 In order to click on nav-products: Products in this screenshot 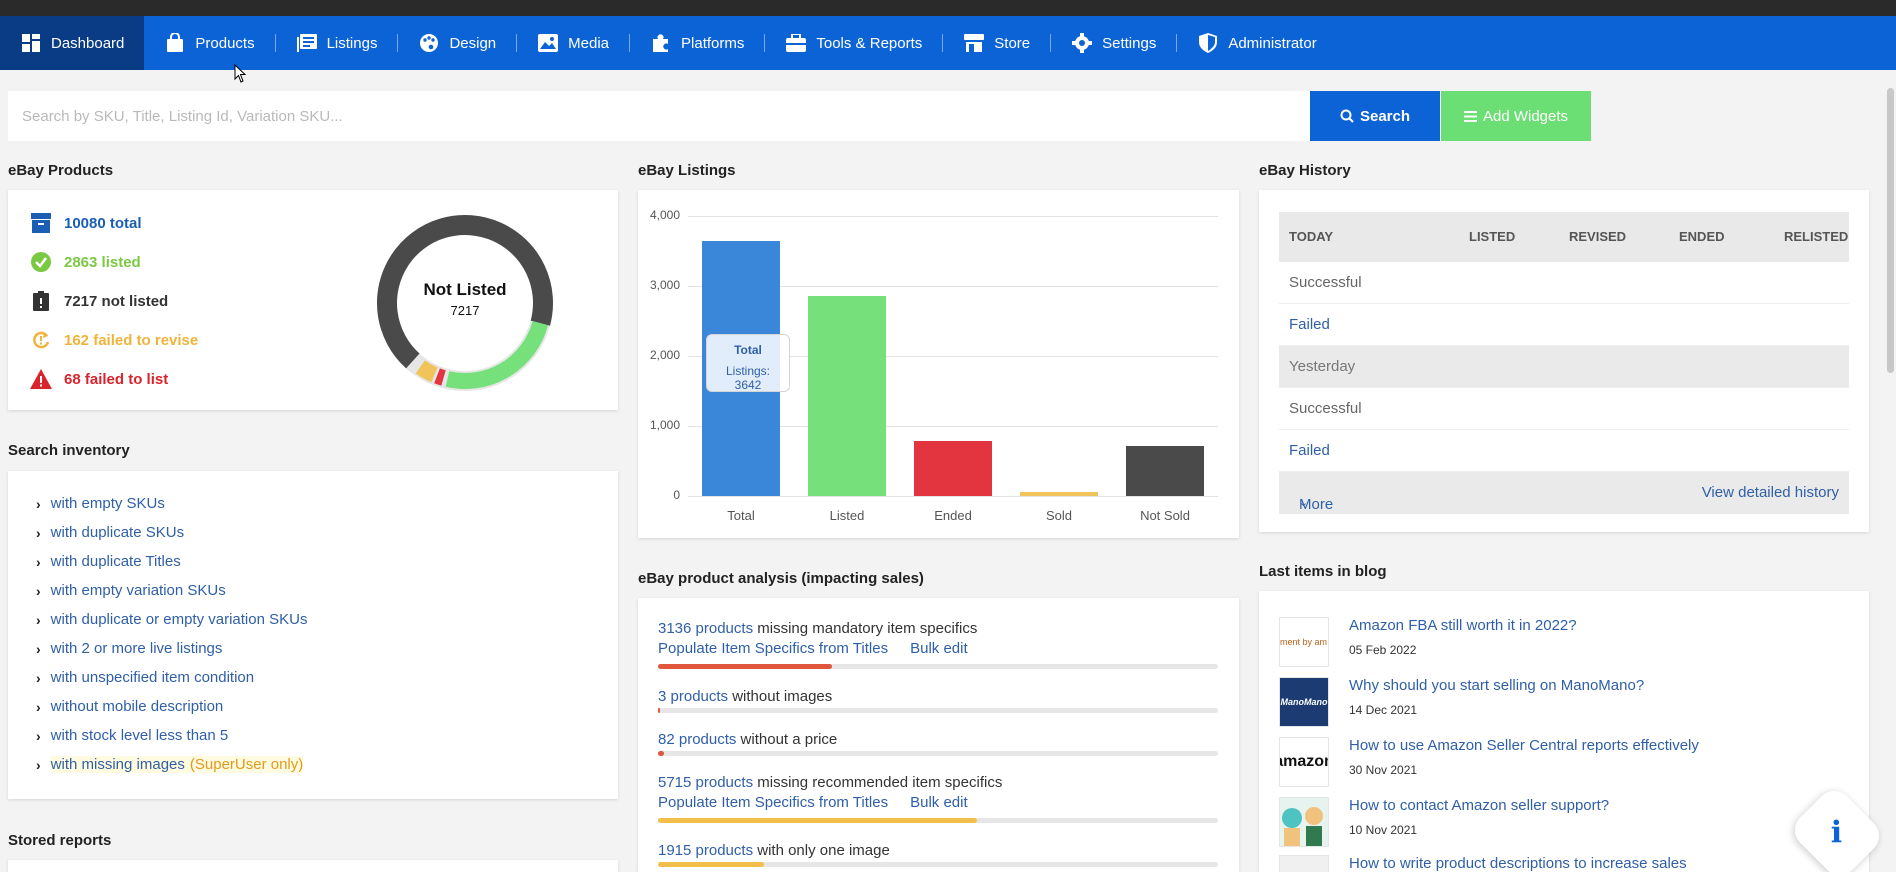, I will do `click(209, 43)`.